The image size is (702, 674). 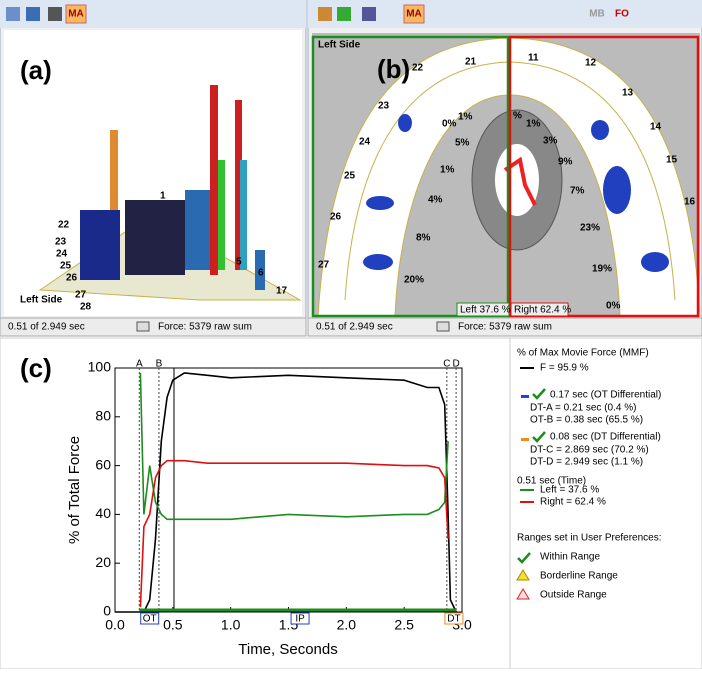 What do you see at coordinates (569, 490) in the screenshot?
I see `legend-entry: Left = 37.6 %` at bounding box center [569, 490].